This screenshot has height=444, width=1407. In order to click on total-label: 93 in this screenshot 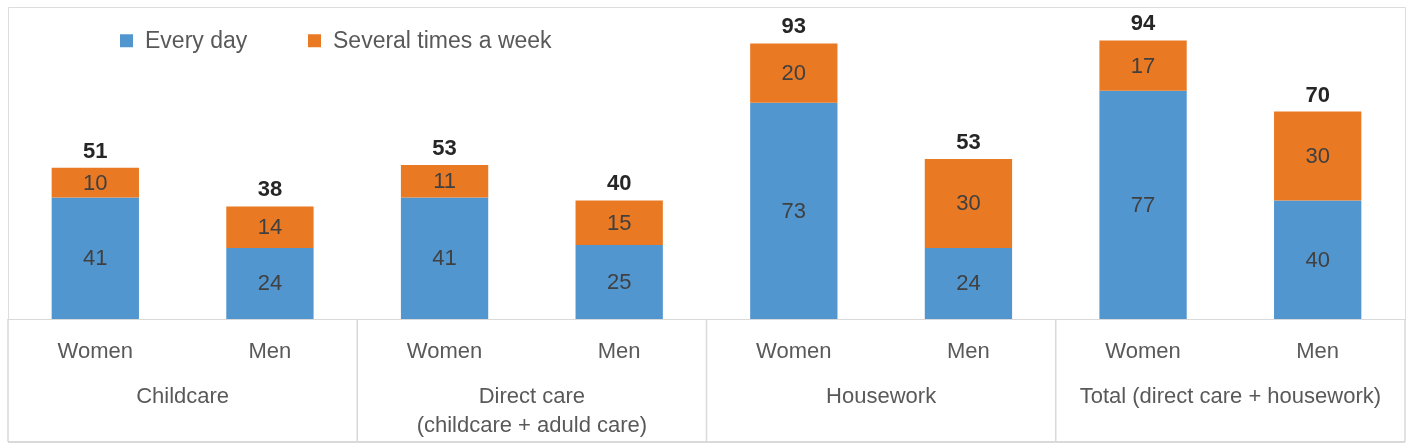, I will do `click(794, 26)`.